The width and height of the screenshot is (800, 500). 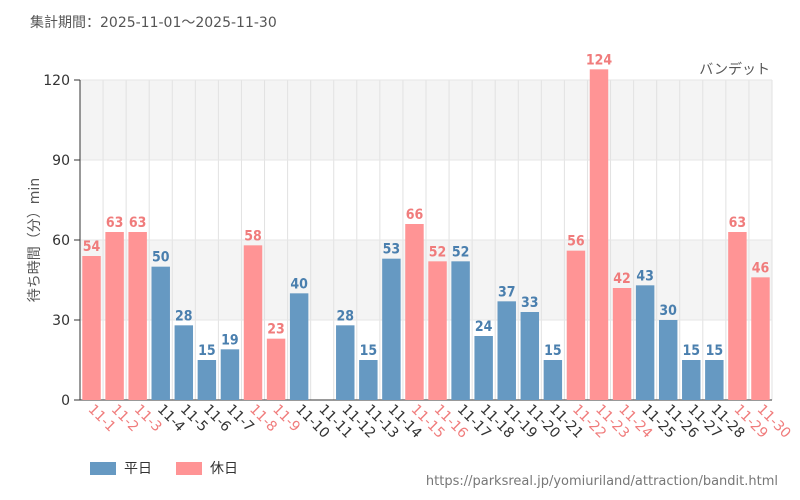 I want to click on series-label: バンデット, so click(x=734, y=69).